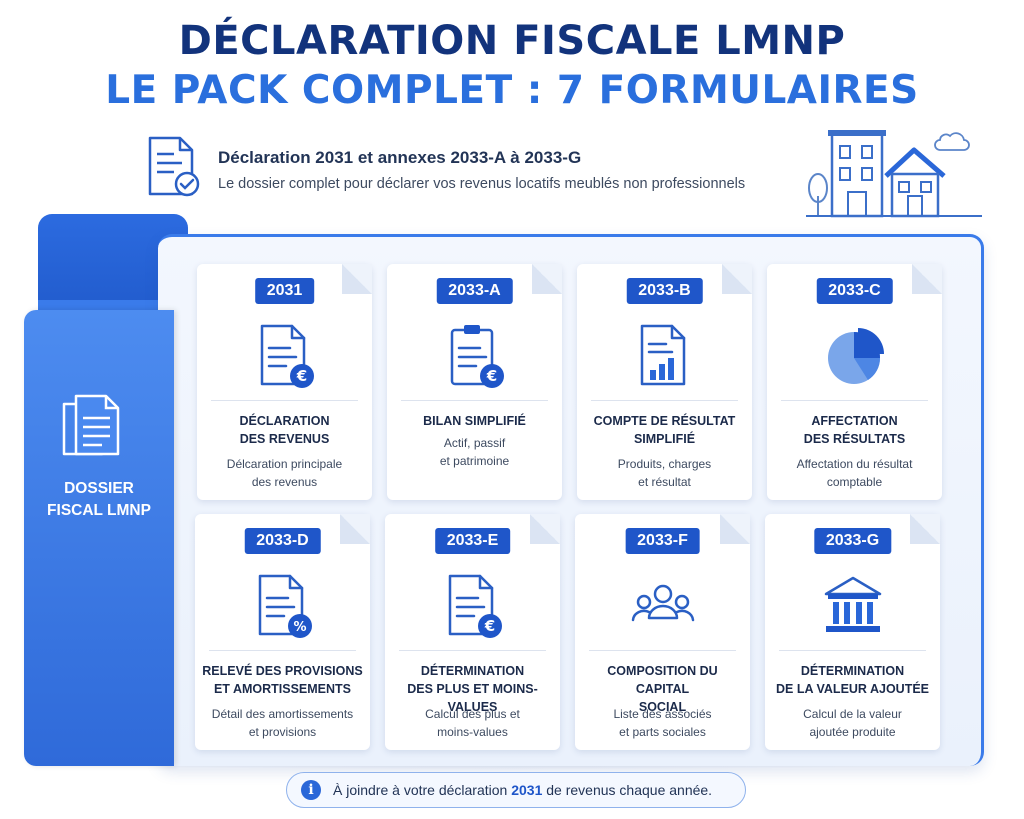 This screenshot has width=1024, height=819. What do you see at coordinates (99, 510) in the screenshot?
I see `folder-label-line2: FISCAL LMNP` at bounding box center [99, 510].